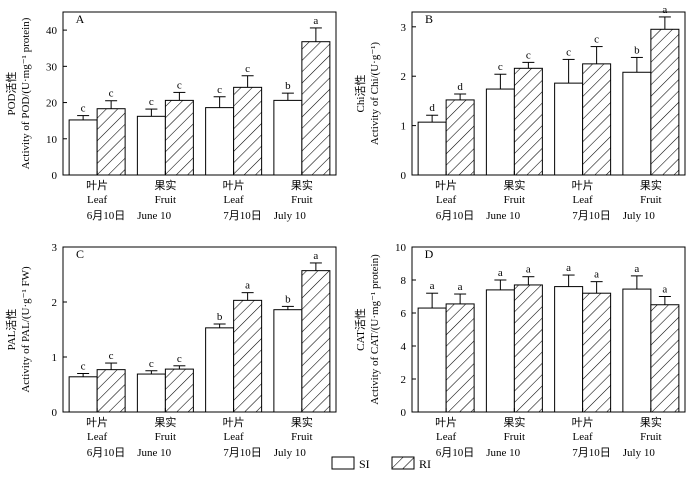 Image resolution: width=700 pixels, height=485 pixels. Describe the element at coordinates (360, 94) in the screenshot. I see `y-axis-label-cn: Chi活性` at that location.